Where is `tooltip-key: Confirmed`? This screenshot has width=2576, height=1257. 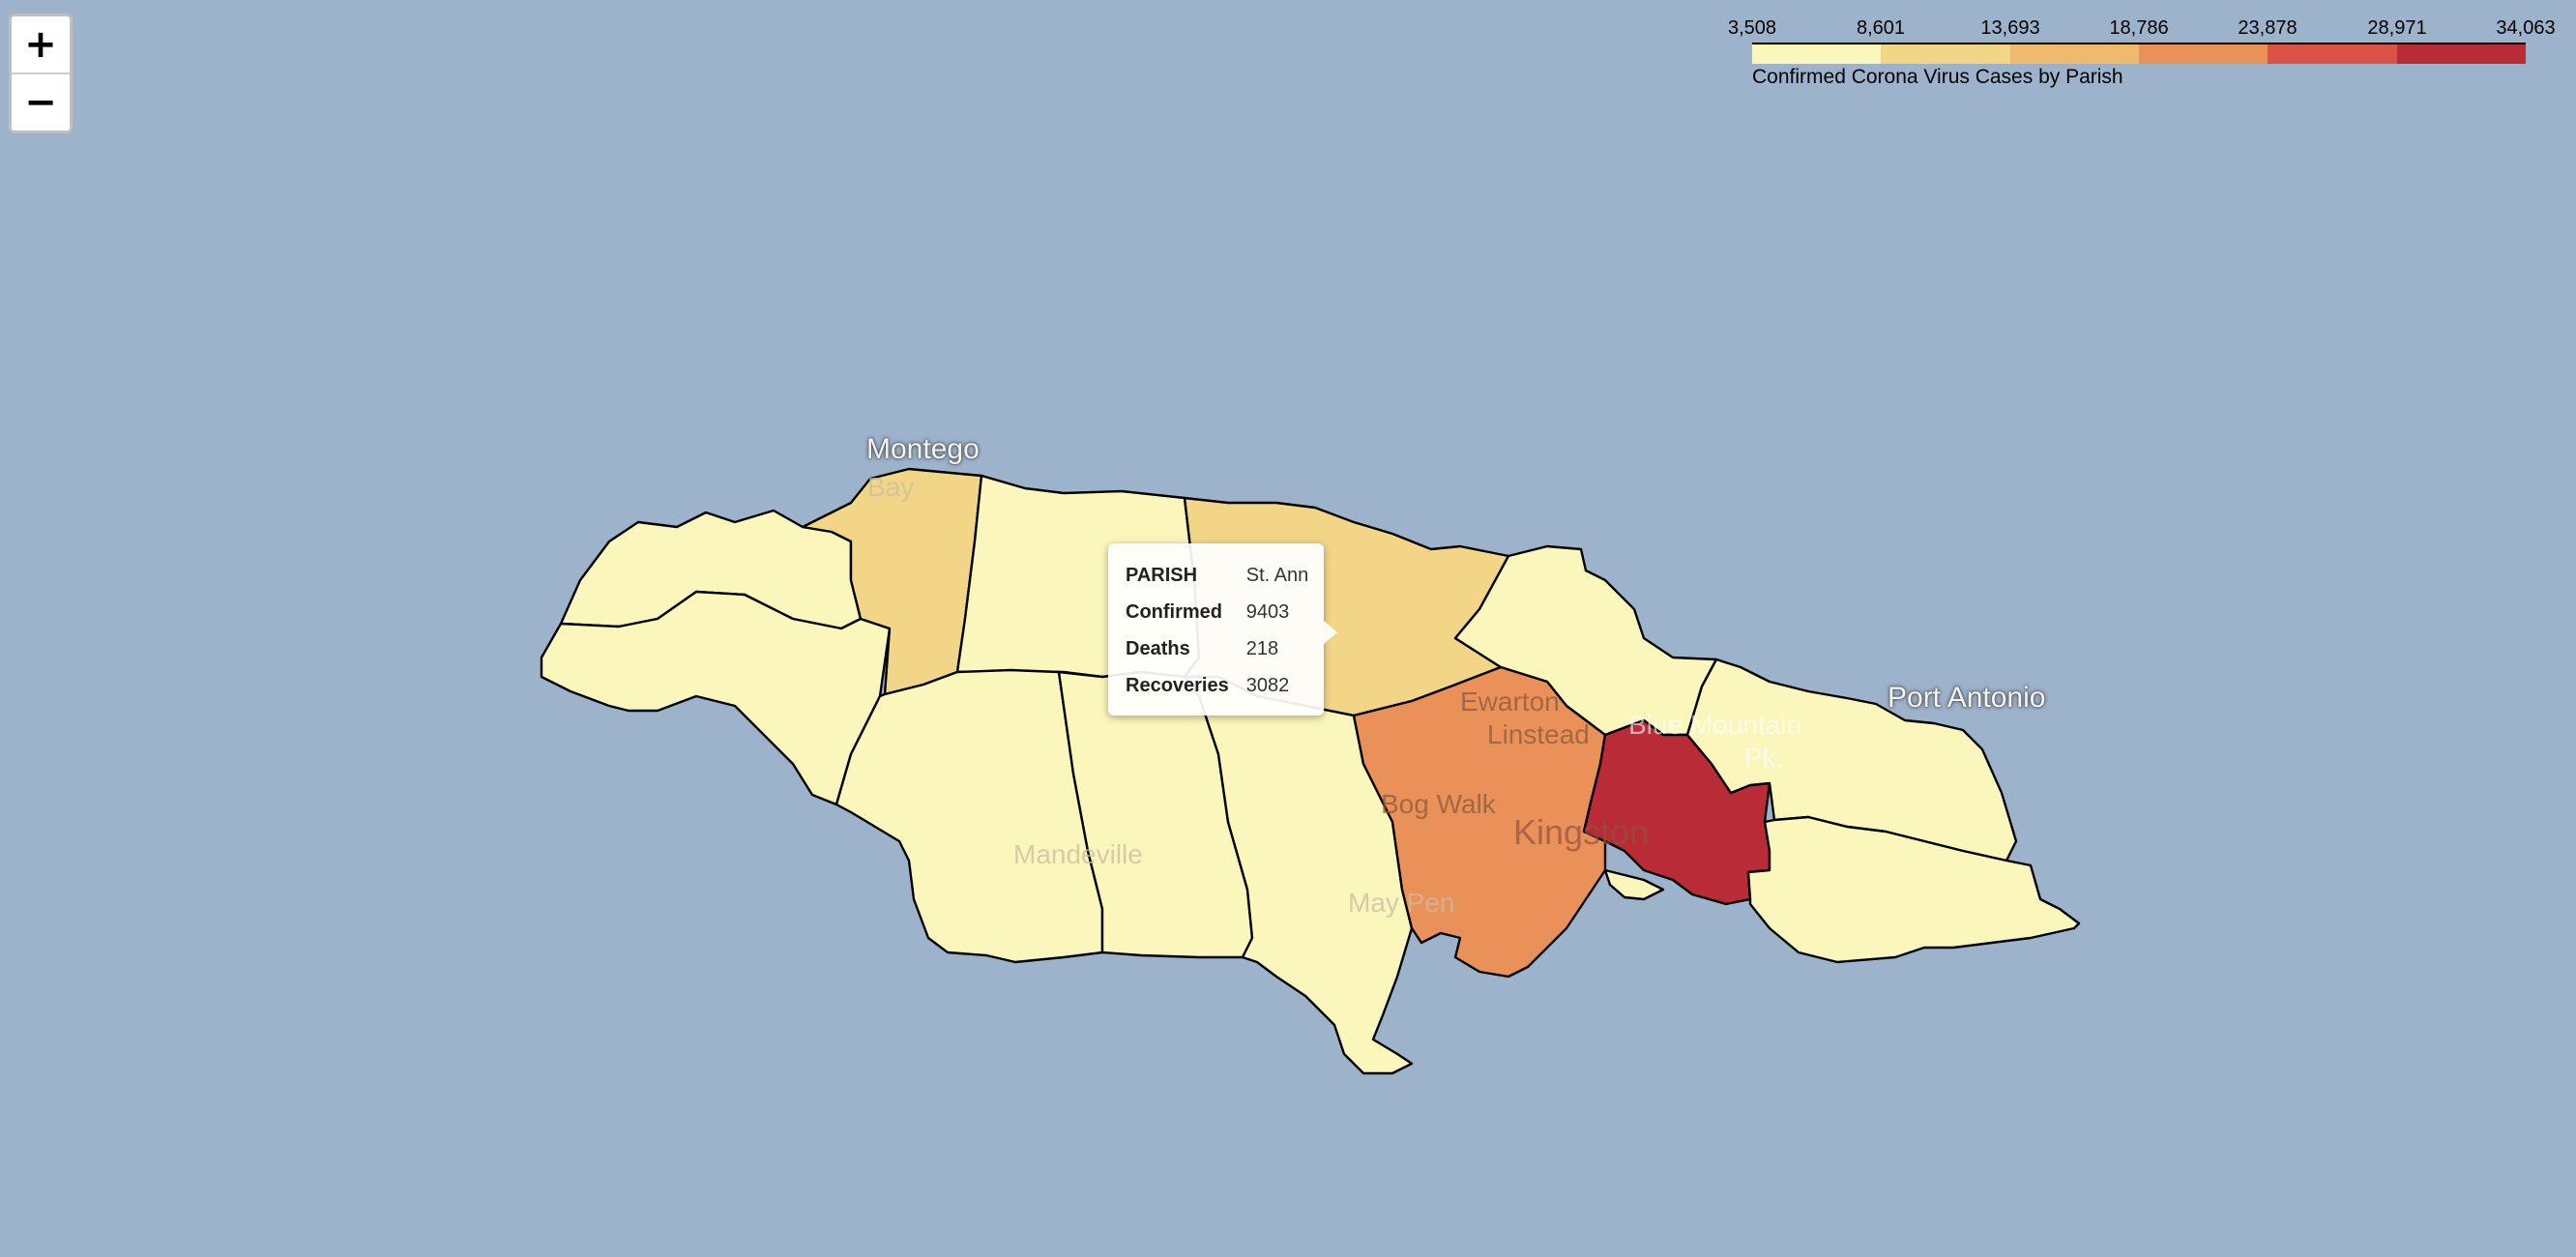
tooltip-key: Confirmed is located at coordinates (1174, 611).